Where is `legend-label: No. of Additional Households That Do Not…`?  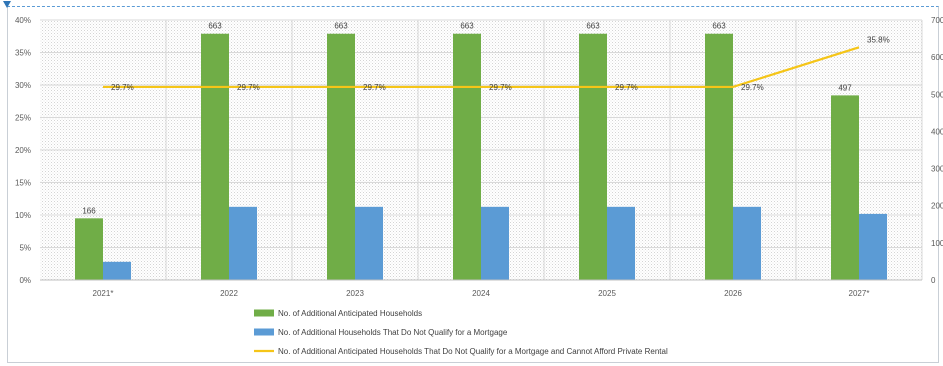
legend-label: No. of Additional Households That Do Not… is located at coordinates (393, 332).